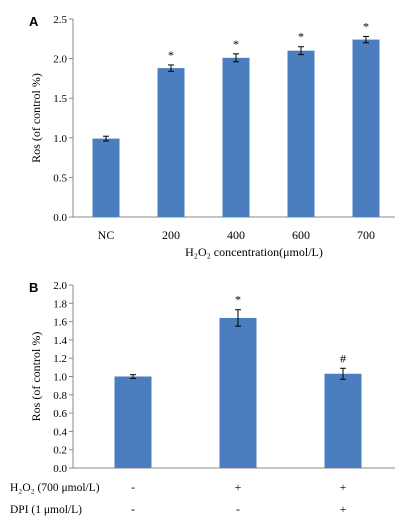 This screenshot has height=529, width=410. I want to click on x-tick-label: 400, so click(236, 235).